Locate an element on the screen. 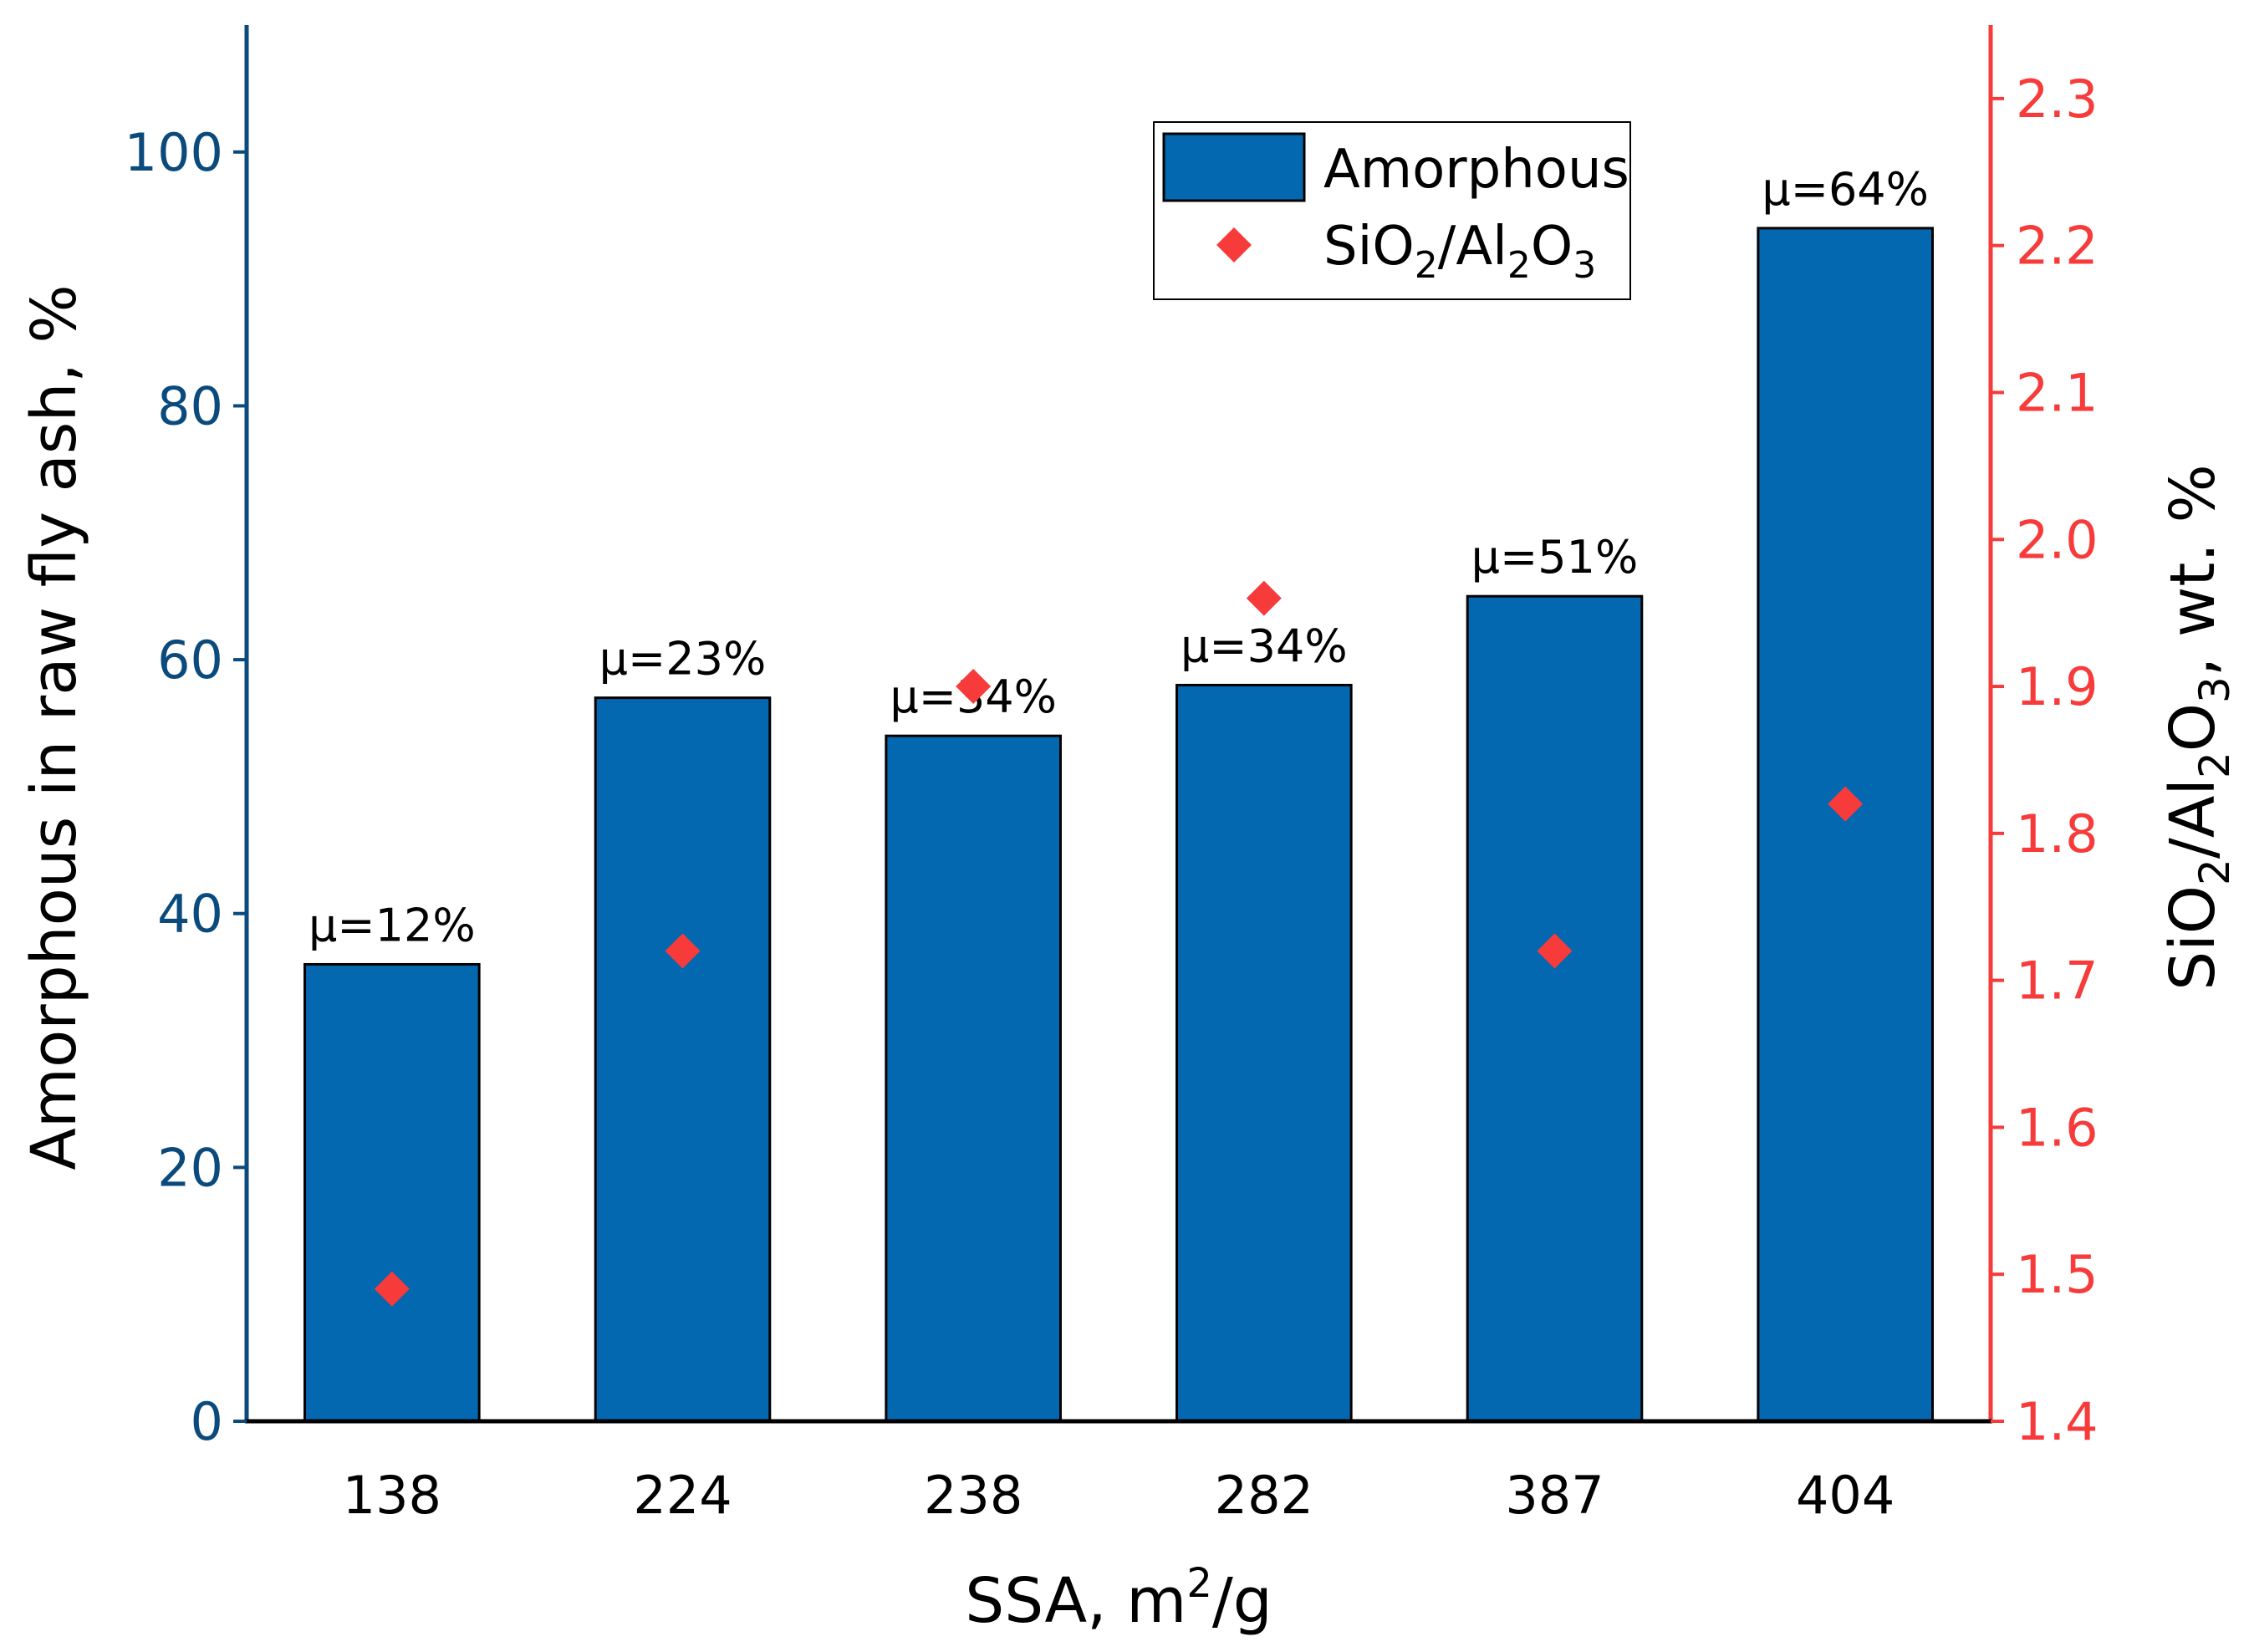 The height and width of the screenshot is (1652, 2249). left-tick-label: 0 is located at coordinates (207, 1421).